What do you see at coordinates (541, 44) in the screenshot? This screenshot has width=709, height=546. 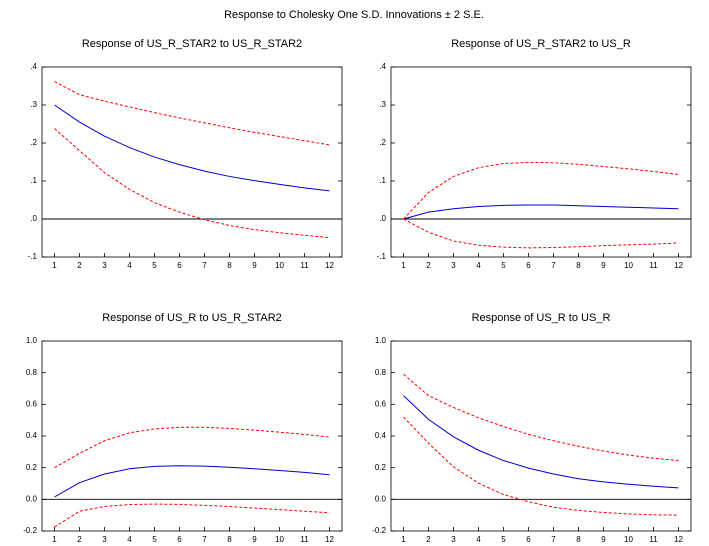 I see `chart-title: Response of US_R_STAR2 to US_R` at bounding box center [541, 44].